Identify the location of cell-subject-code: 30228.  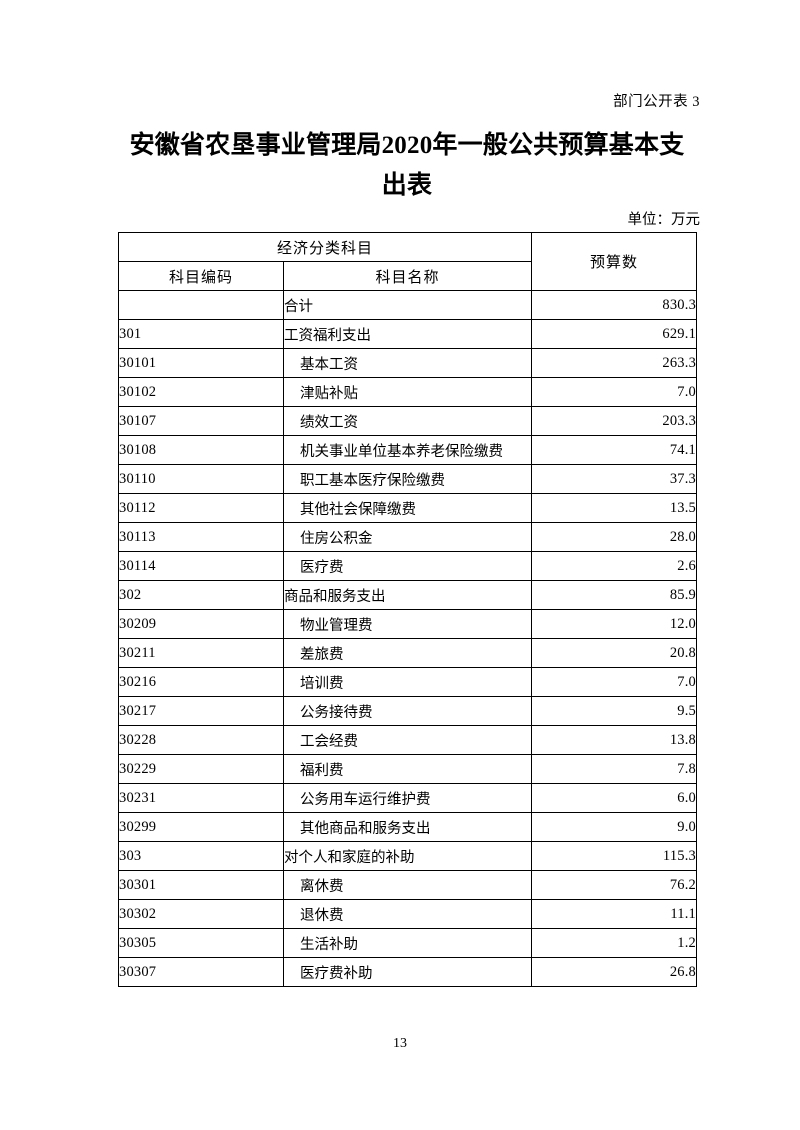
(201, 740).